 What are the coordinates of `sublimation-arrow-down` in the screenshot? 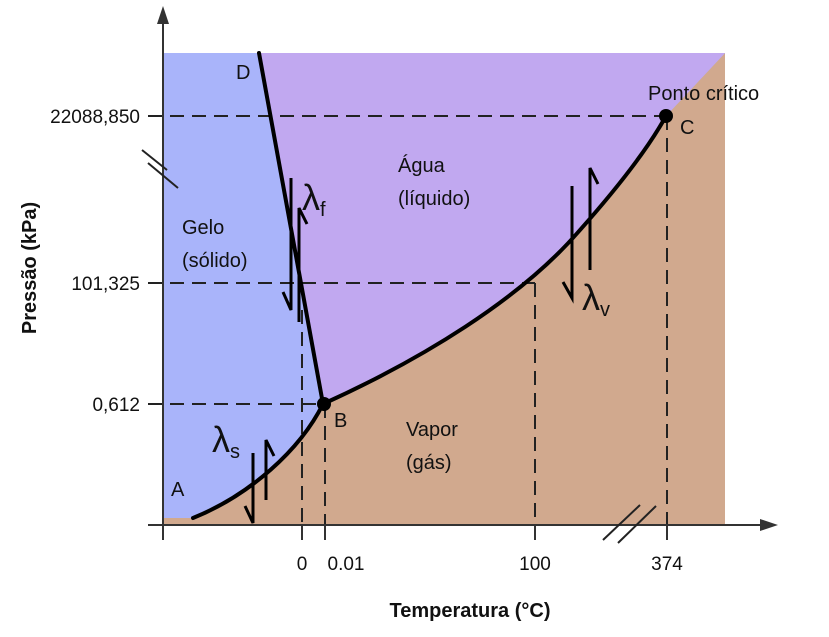 It's located at (249, 488).